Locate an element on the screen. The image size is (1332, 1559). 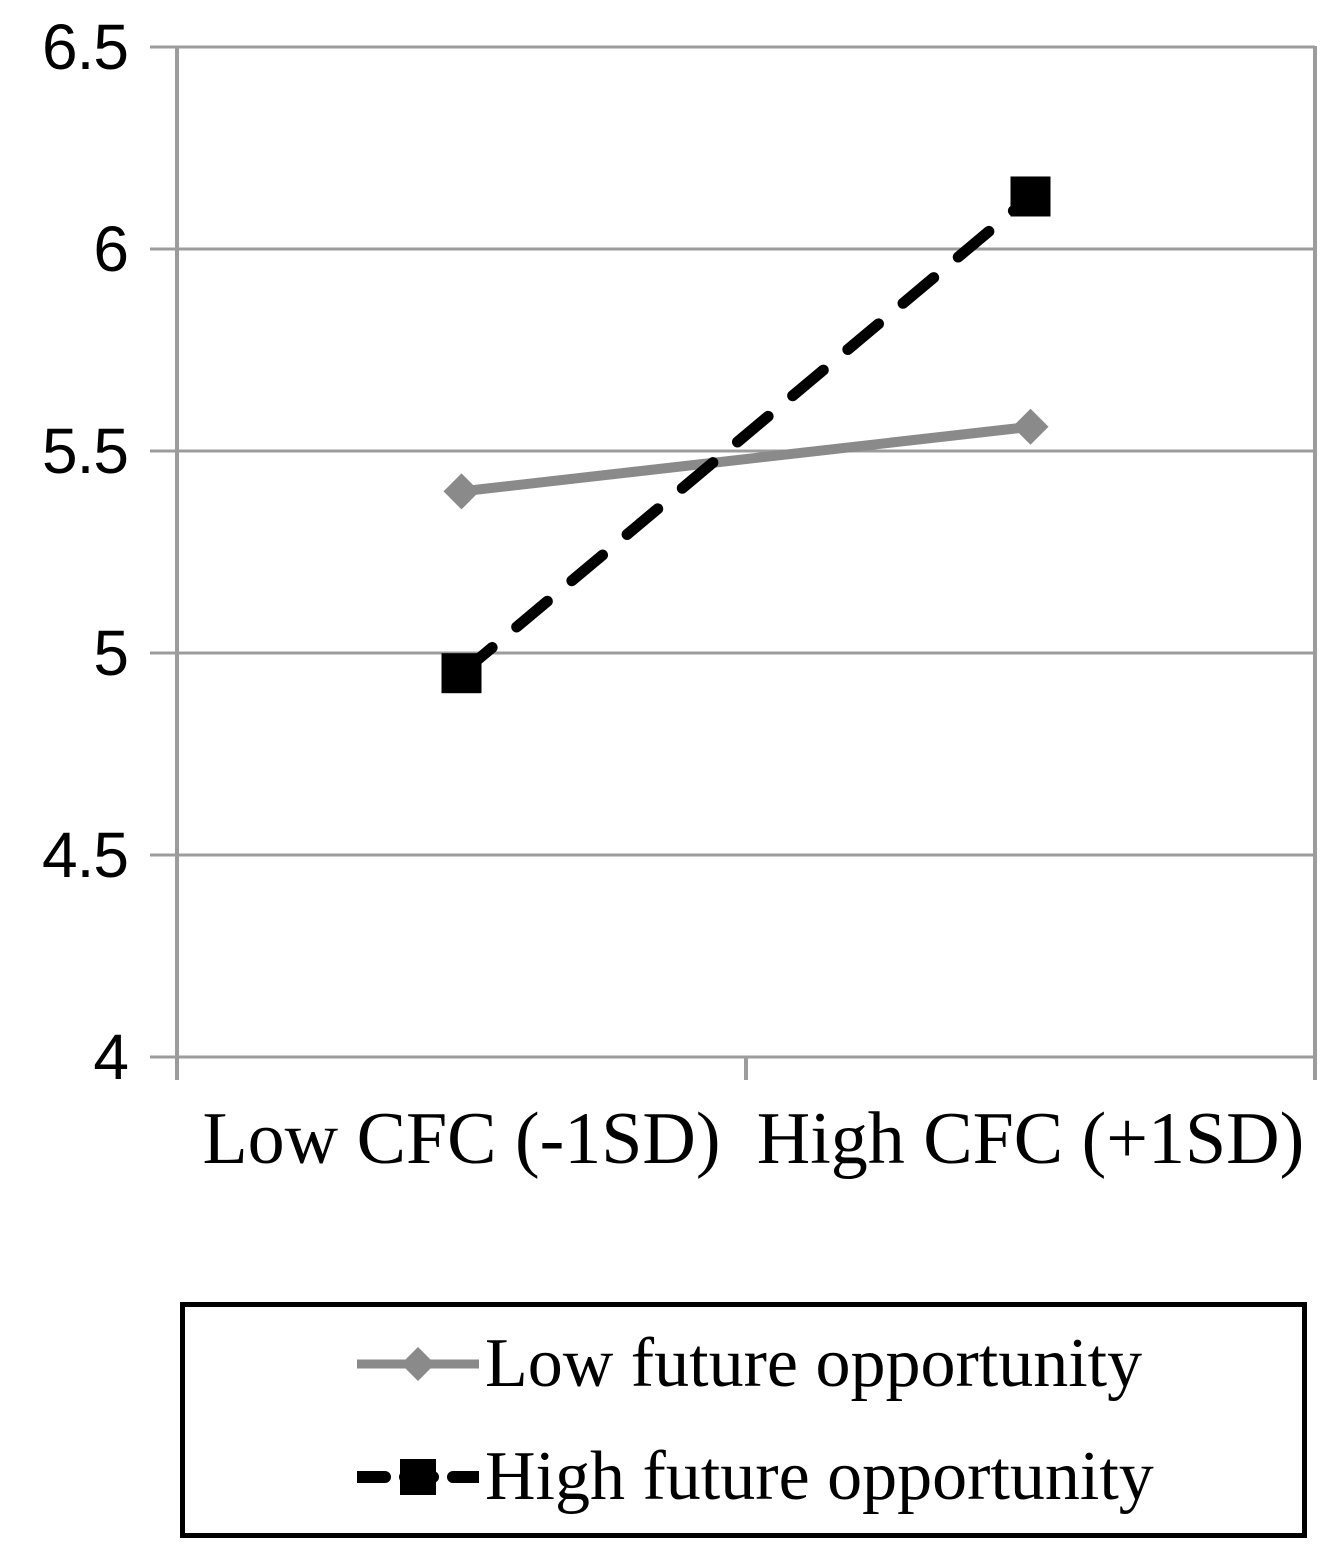
legend-item-label: Low future opportunity is located at coordinates (814, 1363).